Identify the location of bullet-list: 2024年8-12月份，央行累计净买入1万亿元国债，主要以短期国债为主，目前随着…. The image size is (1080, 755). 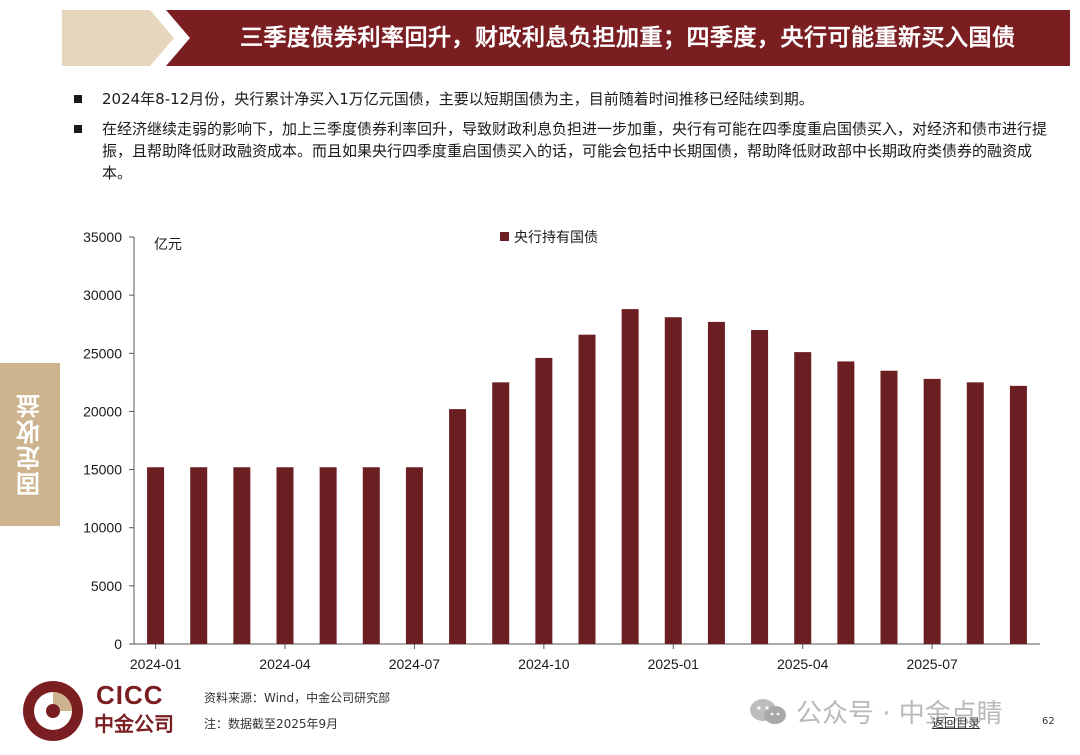
(566, 140).